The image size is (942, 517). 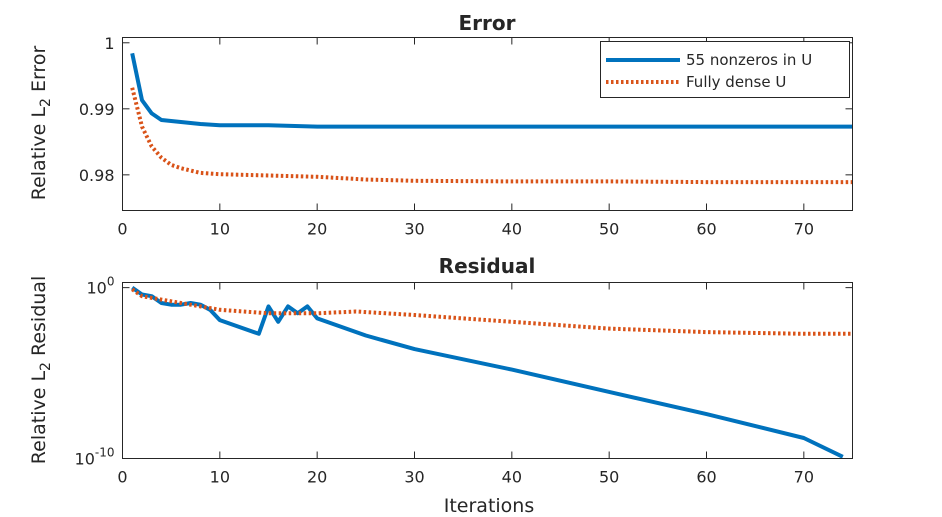 I want to click on residual-xlabel: Iterations, so click(x=489, y=506).